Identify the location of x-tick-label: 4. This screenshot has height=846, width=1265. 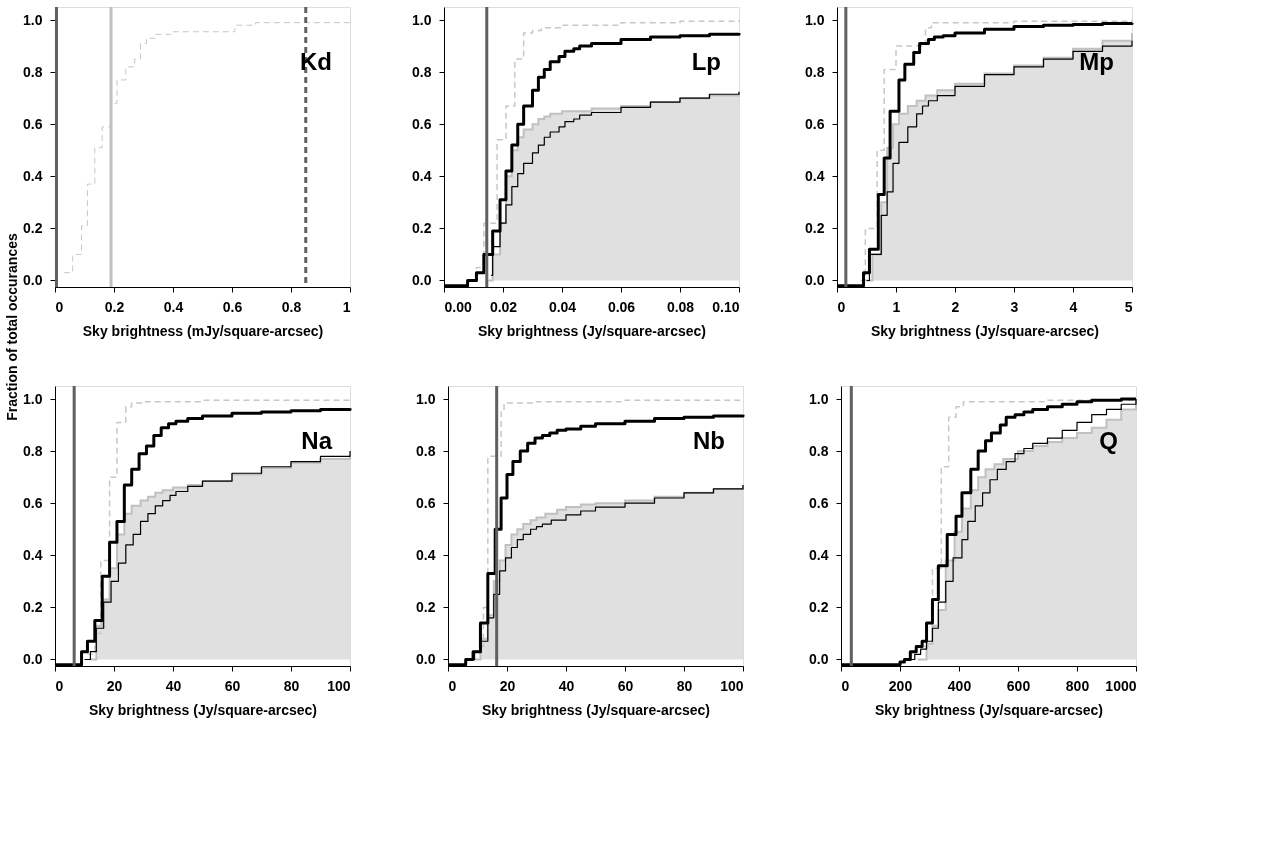
(1073, 306).